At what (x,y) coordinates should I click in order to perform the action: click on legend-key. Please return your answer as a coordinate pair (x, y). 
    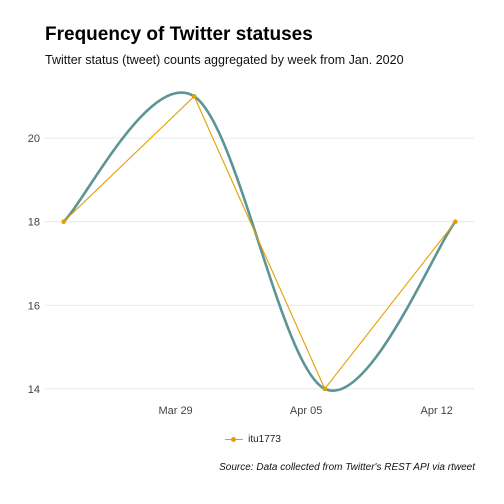
    Looking at the image, I should click on (234, 440).